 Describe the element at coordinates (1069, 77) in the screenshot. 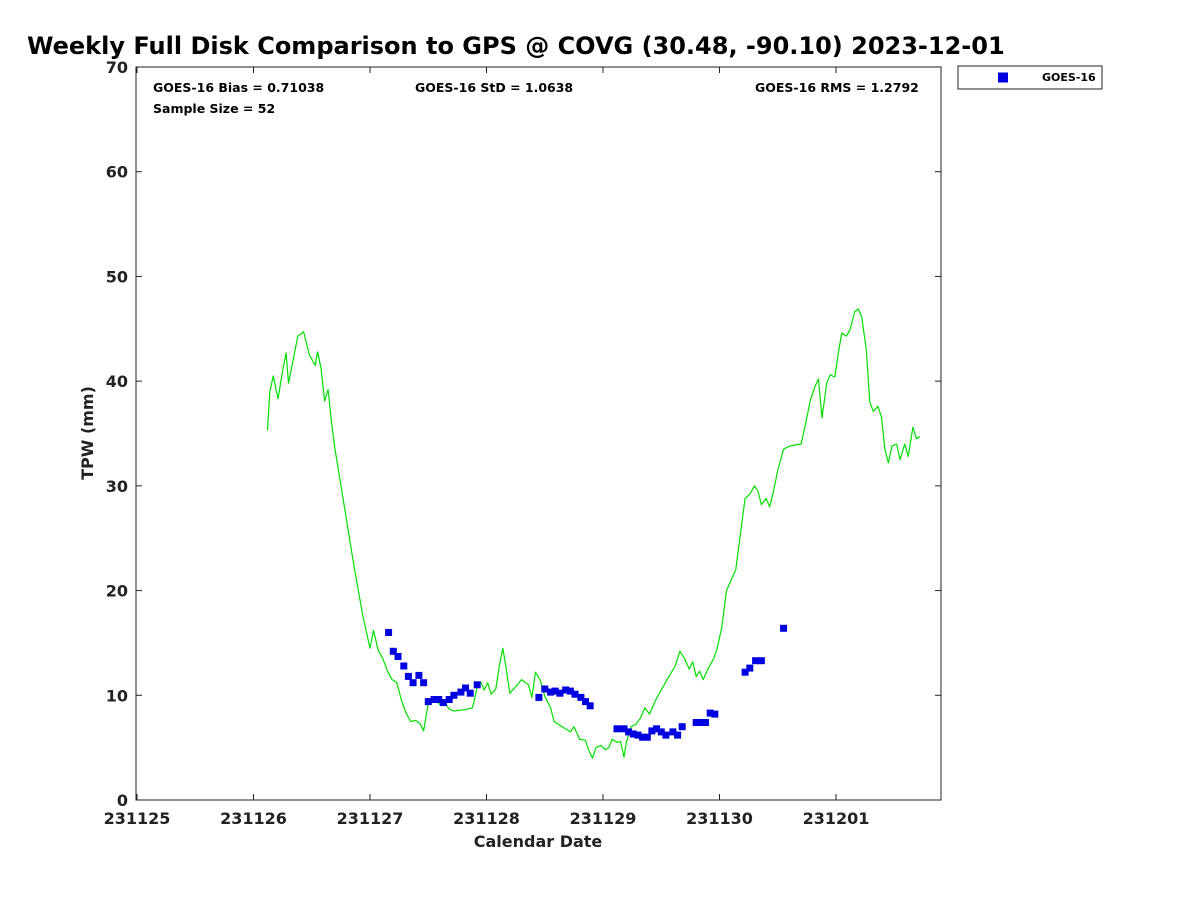

I see `legend-label-goes16: GOES-16` at that location.